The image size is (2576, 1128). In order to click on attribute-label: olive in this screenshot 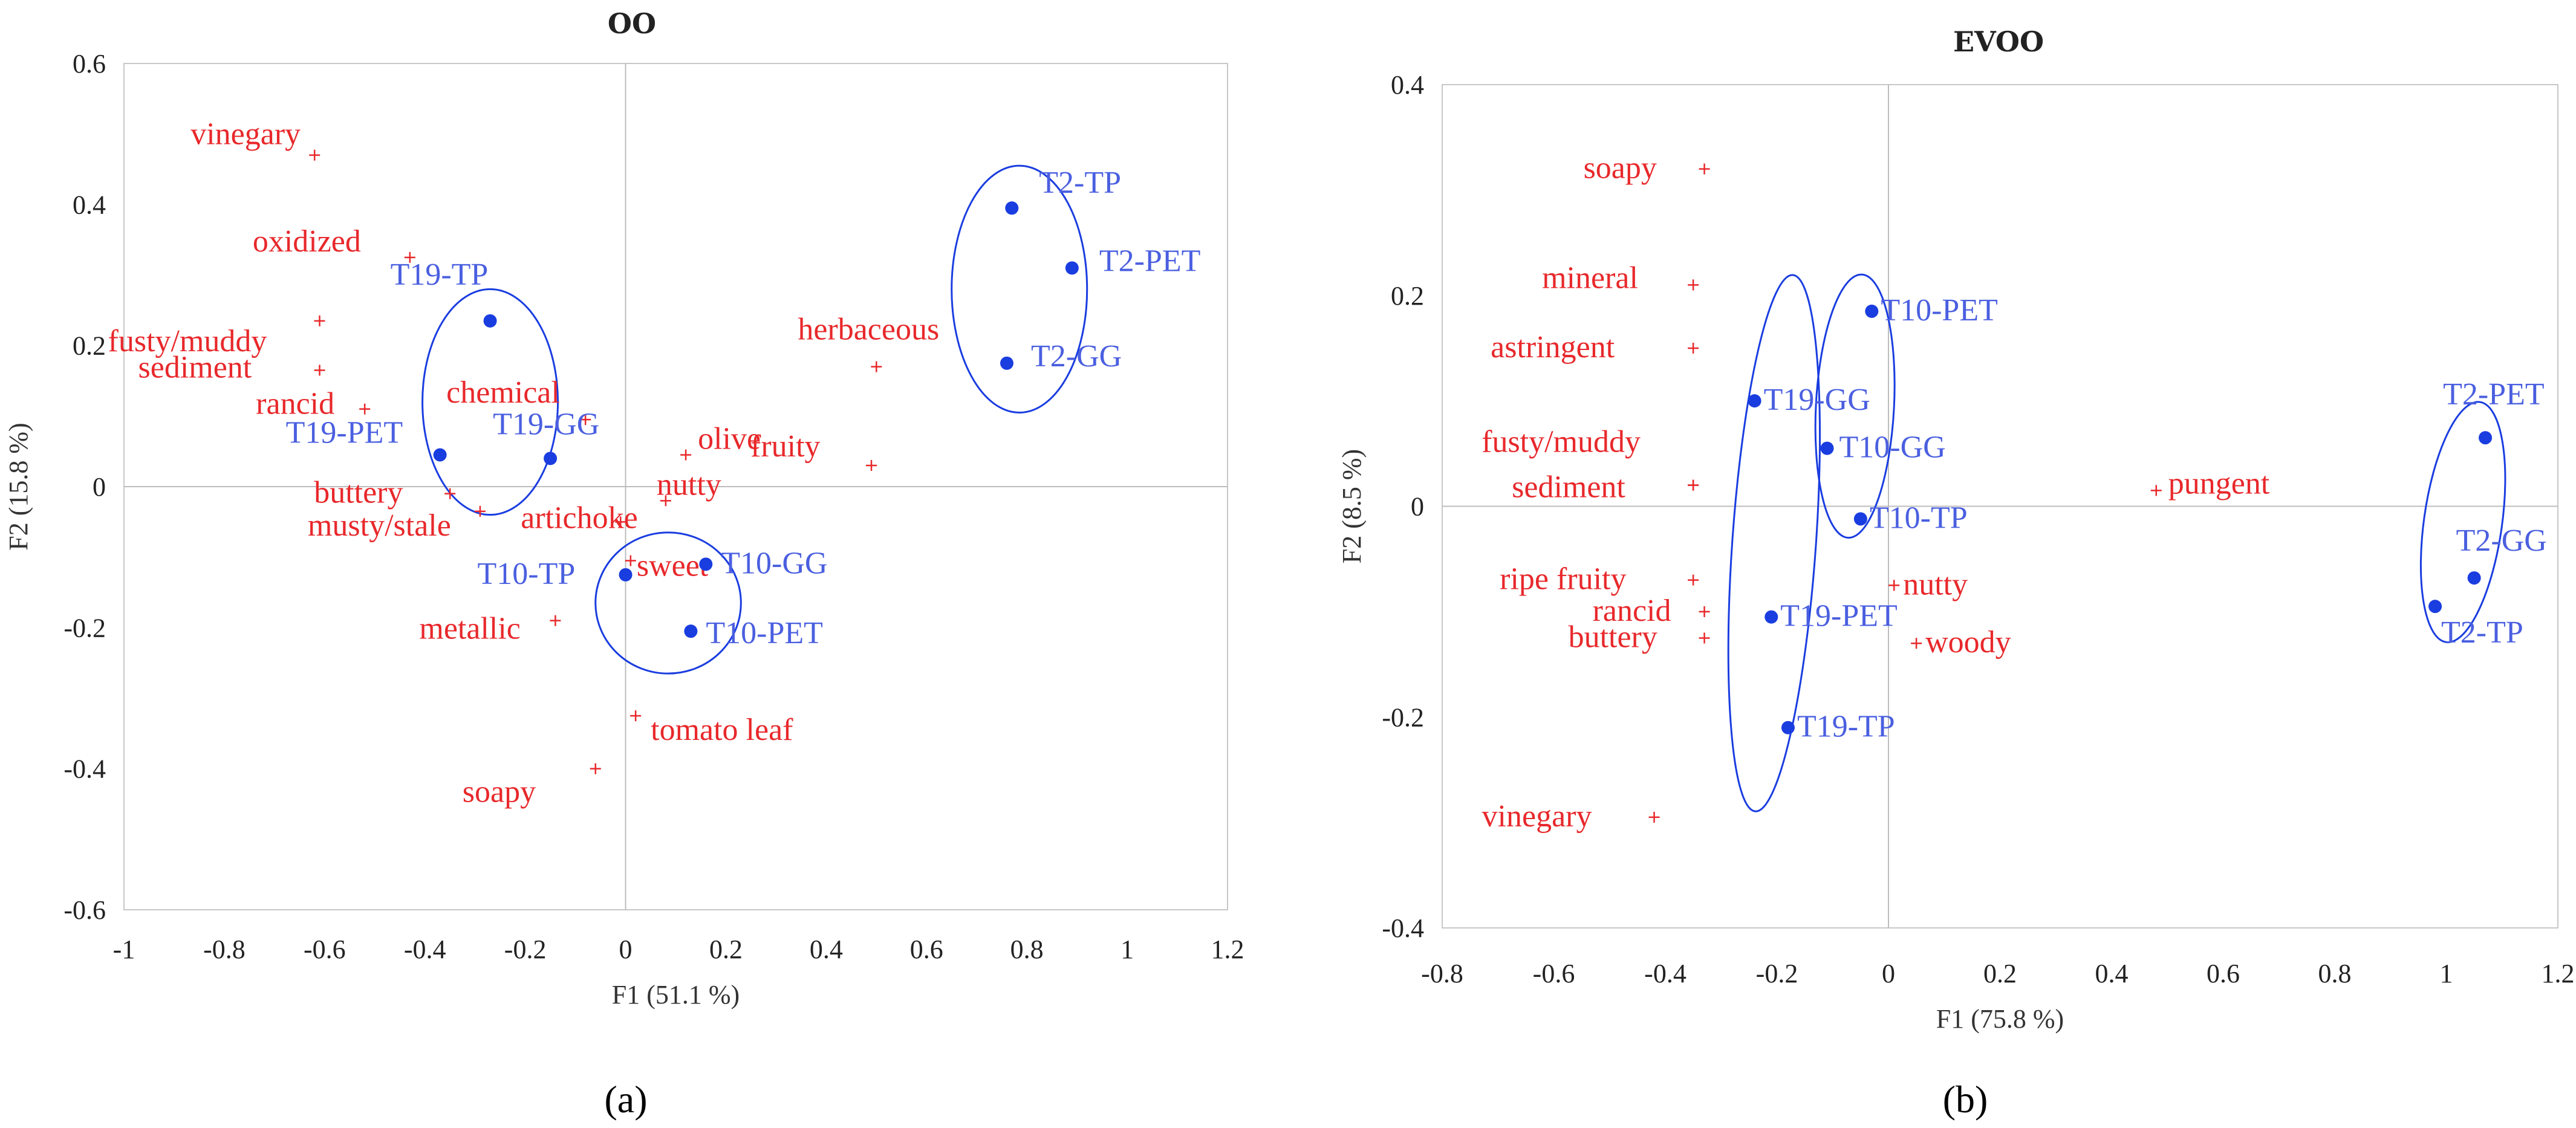, I will do `click(729, 439)`.